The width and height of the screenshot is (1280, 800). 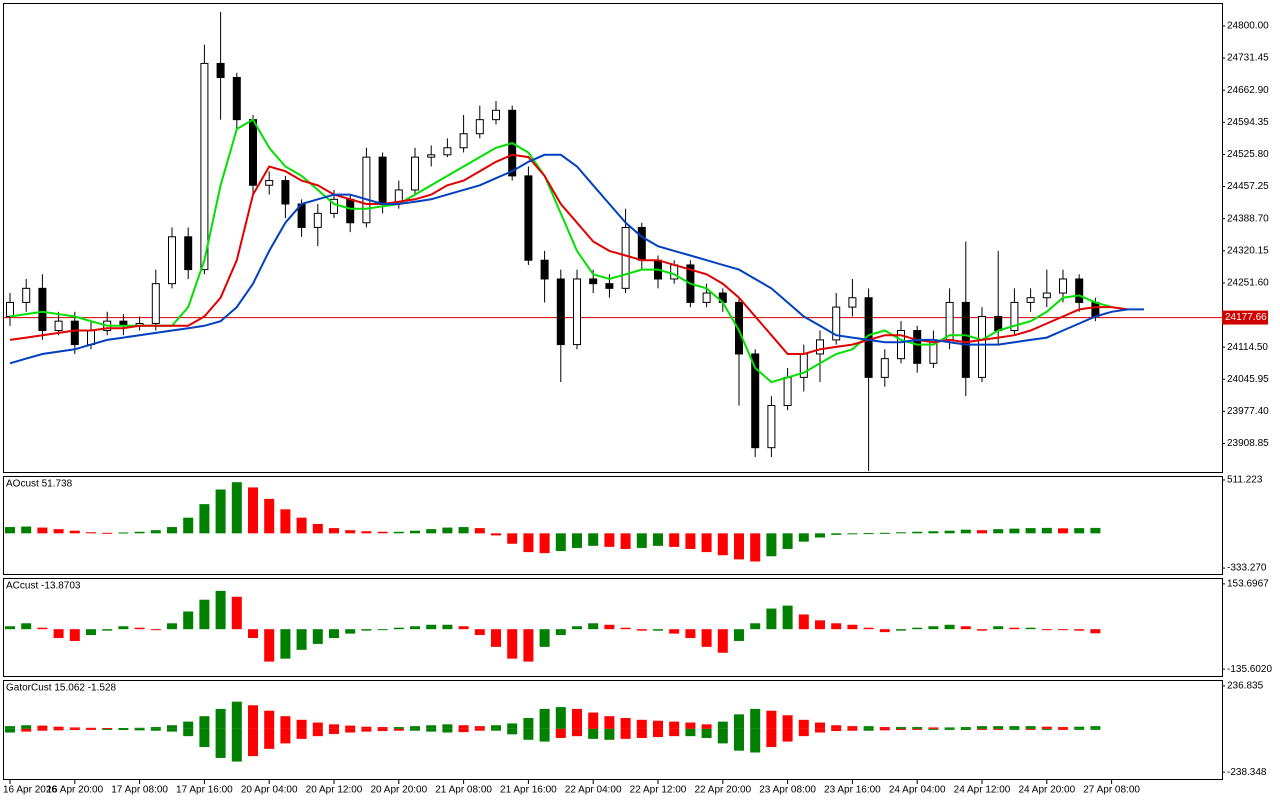 What do you see at coordinates (1248, 186) in the screenshot?
I see `y-tick-label: 24457.25` at bounding box center [1248, 186].